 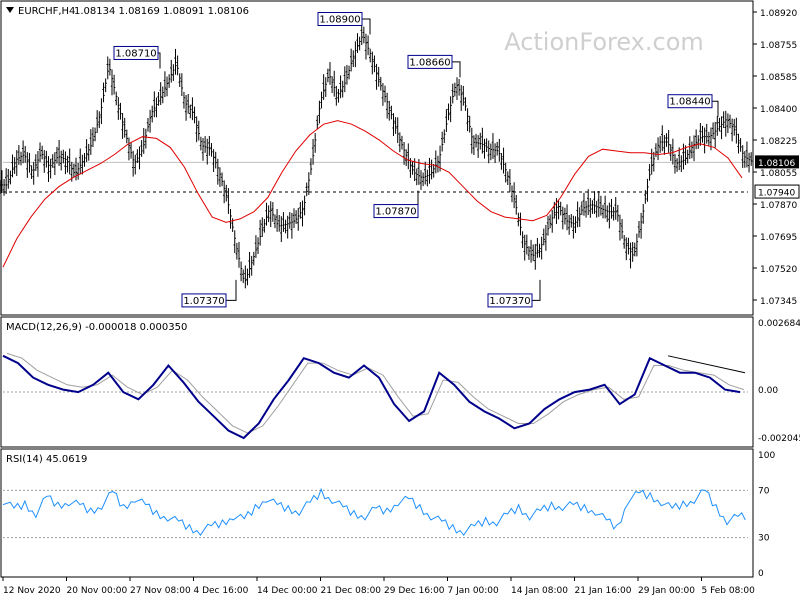 I want to click on time-axis-label: 5 Feb 08:00, so click(x=729, y=591).